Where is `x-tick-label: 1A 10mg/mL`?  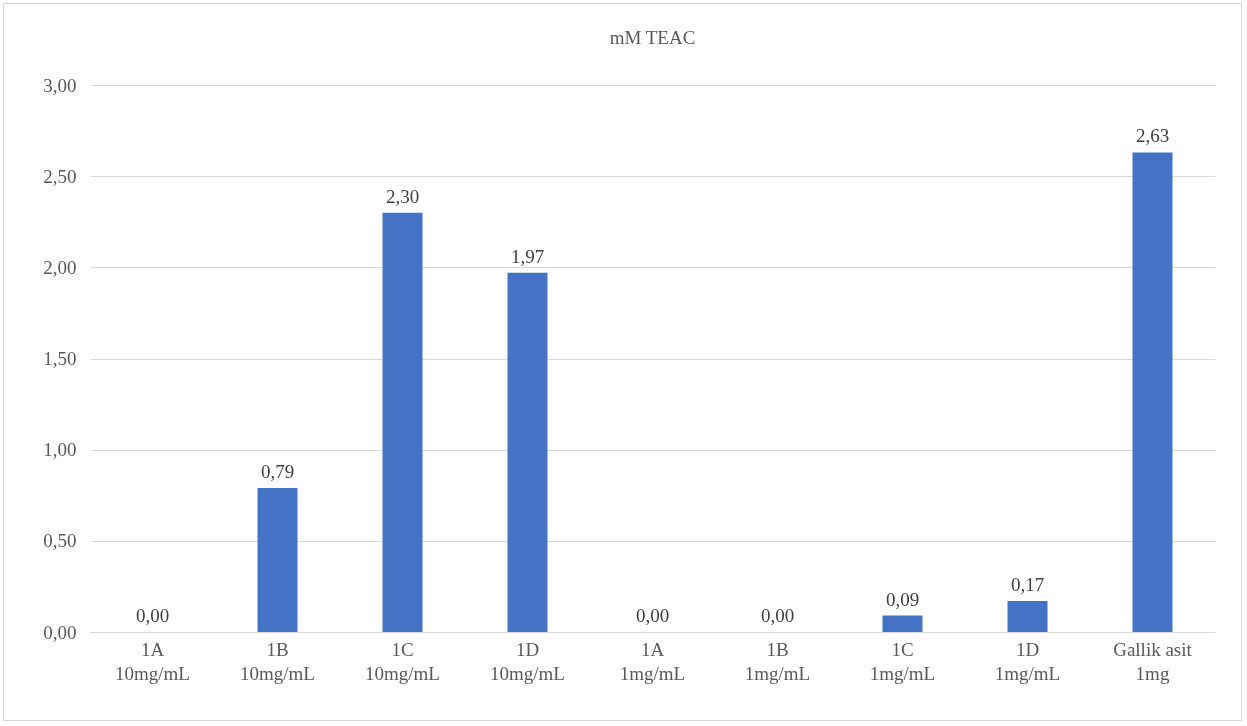 x-tick-label: 1A 10mg/mL is located at coordinates (152, 661).